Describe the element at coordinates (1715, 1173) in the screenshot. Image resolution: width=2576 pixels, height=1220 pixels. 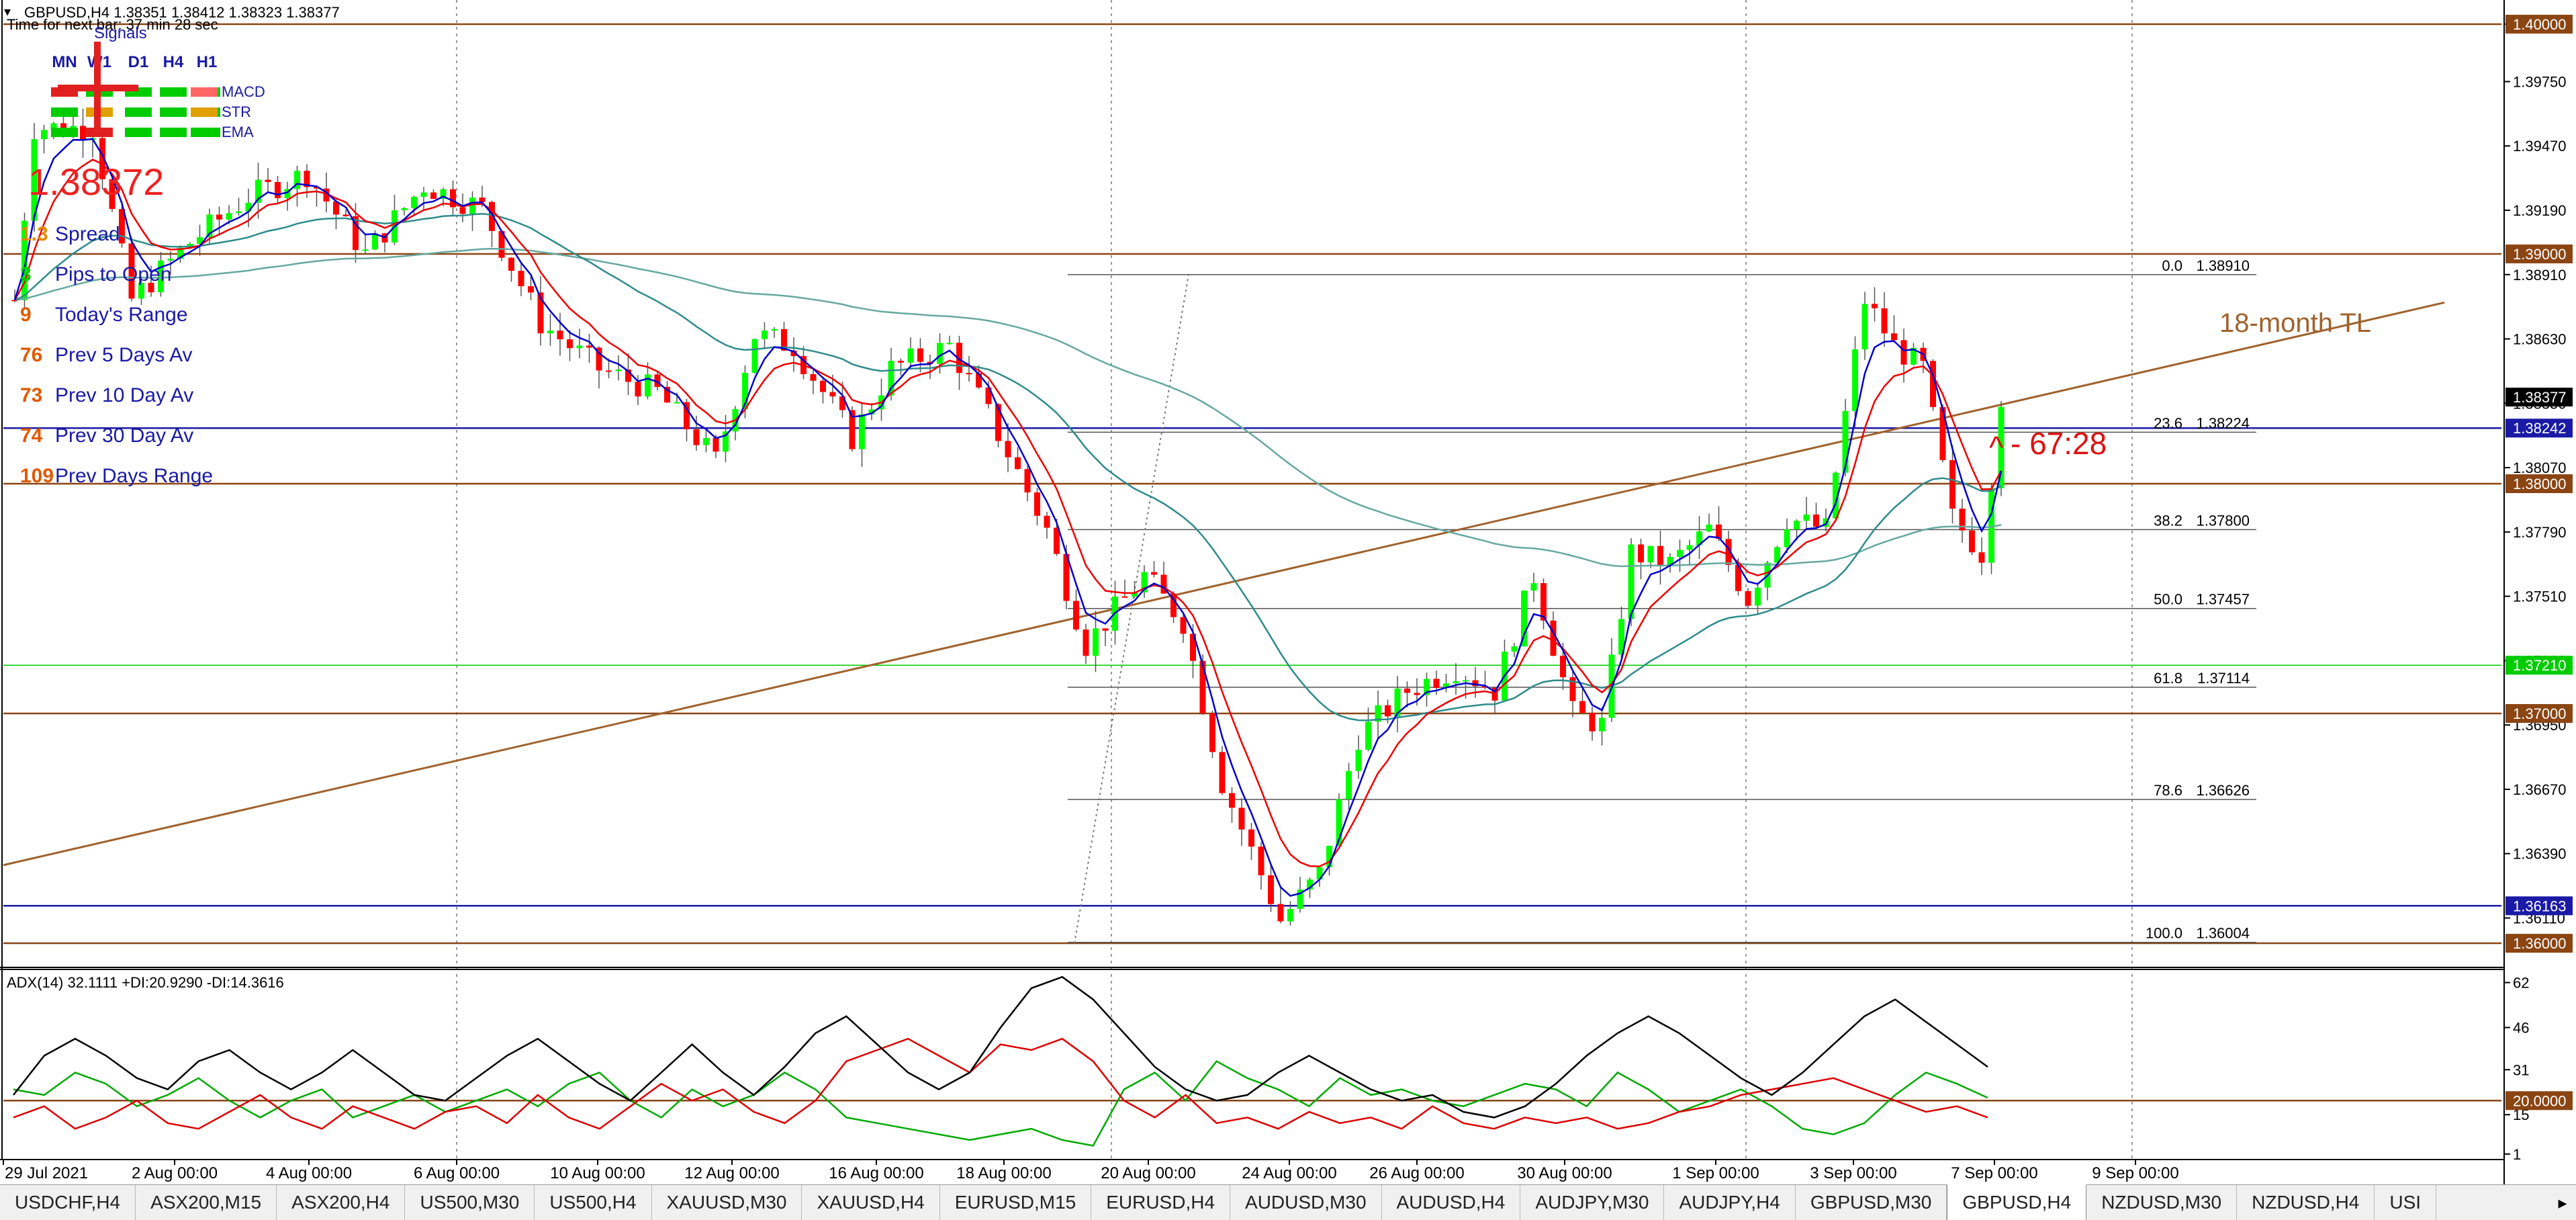
I see `time-tick-label: 1 Sep 00:00` at that location.